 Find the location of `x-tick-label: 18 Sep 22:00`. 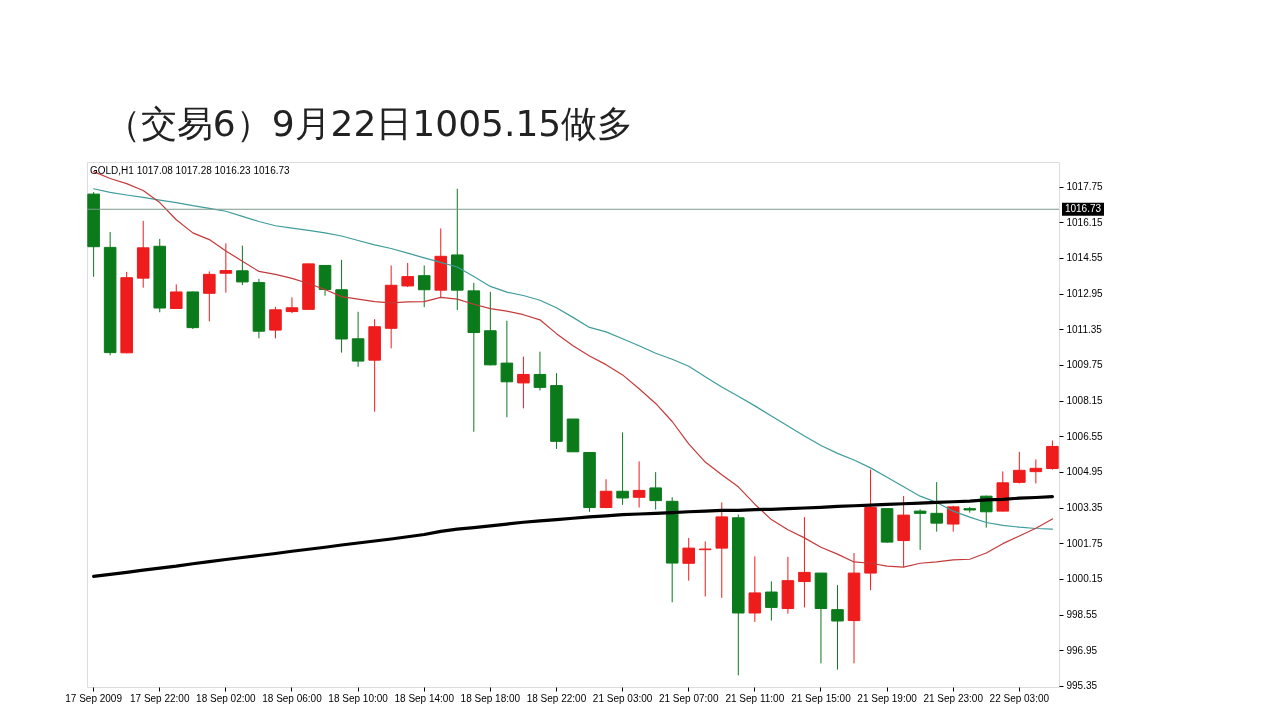

x-tick-label: 18 Sep 22:00 is located at coordinates (556, 698).